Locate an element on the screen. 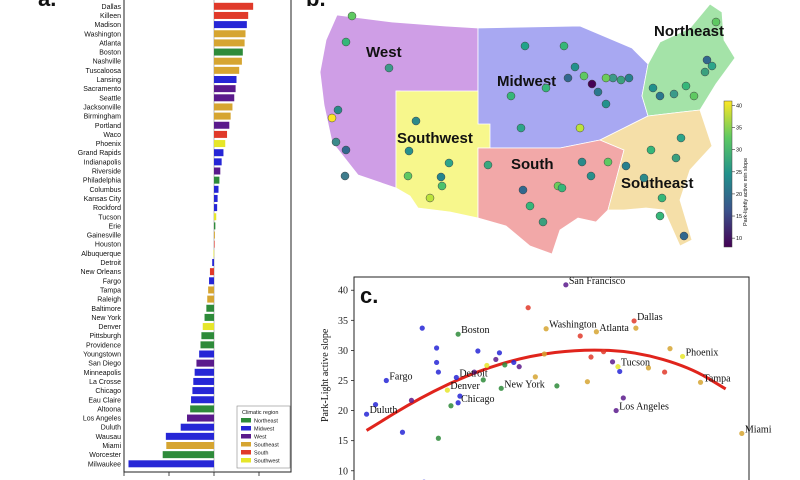 The width and height of the screenshot is (800, 480). bar-category-label: Jacksonville is located at coordinates (102, 107).